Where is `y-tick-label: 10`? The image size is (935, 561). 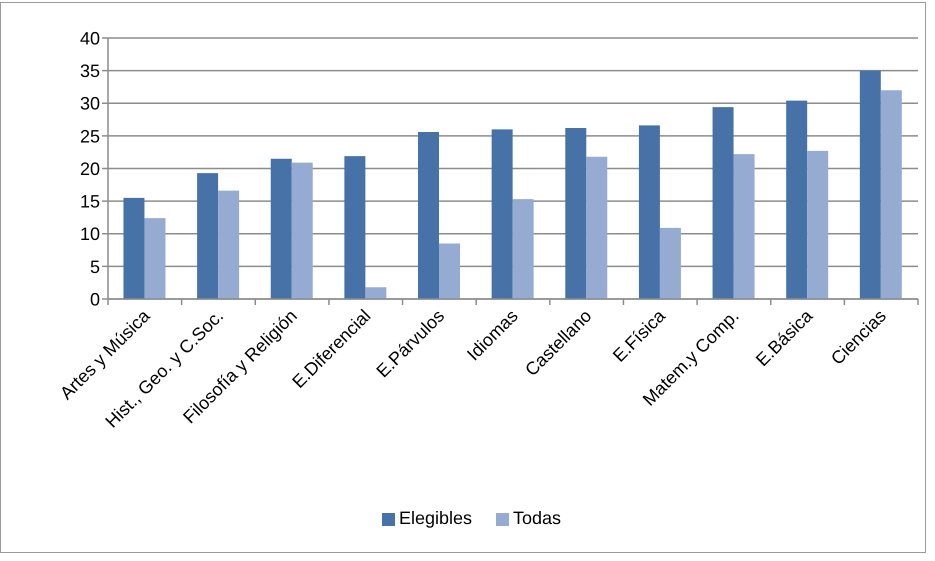 y-tick-label: 10 is located at coordinates (90, 234).